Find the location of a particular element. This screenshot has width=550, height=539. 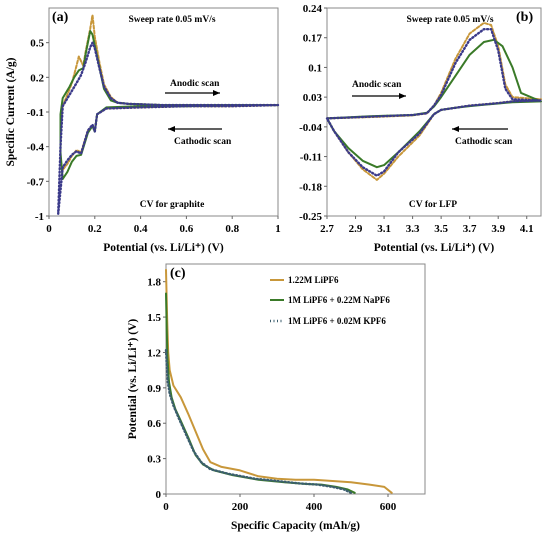

y-tick-label: 0.6 is located at coordinates (154, 424).